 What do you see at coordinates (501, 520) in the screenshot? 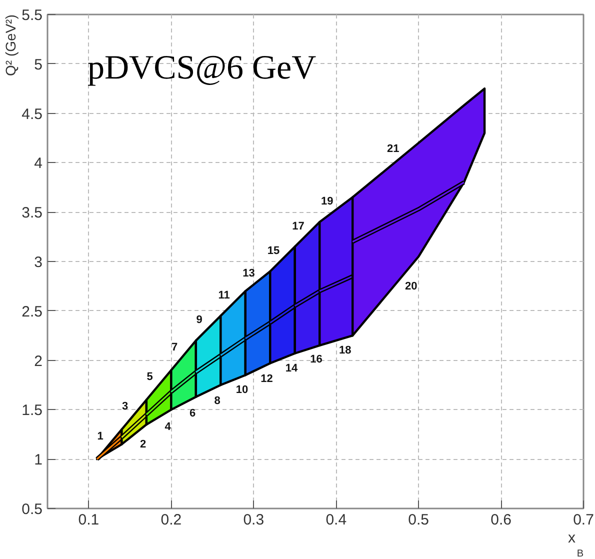
I see `x-tick-label: 0.6` at bounding box center [501, 520].